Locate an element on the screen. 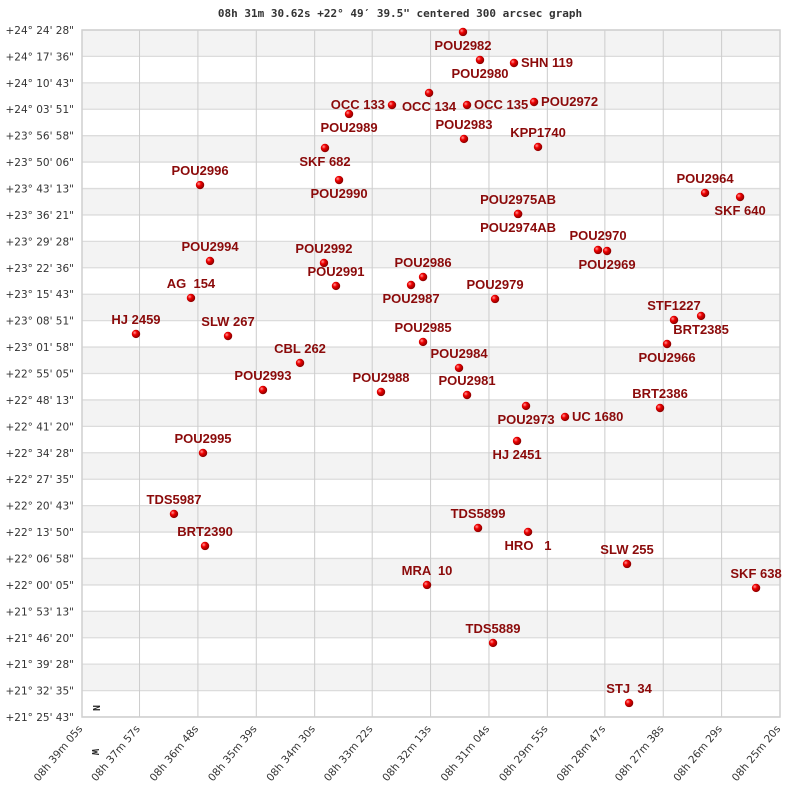  y-tick-label: +23° 01' 58" is located at coordinates (39, 348).